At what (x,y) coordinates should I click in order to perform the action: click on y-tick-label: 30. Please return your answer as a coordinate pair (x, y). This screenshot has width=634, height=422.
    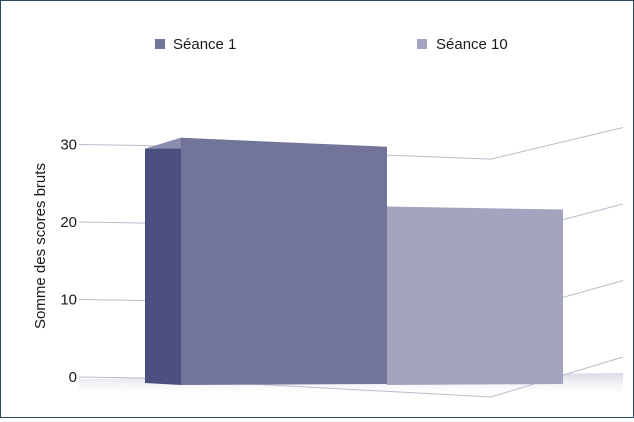
    Looking at the image, I should click on (68, 145).